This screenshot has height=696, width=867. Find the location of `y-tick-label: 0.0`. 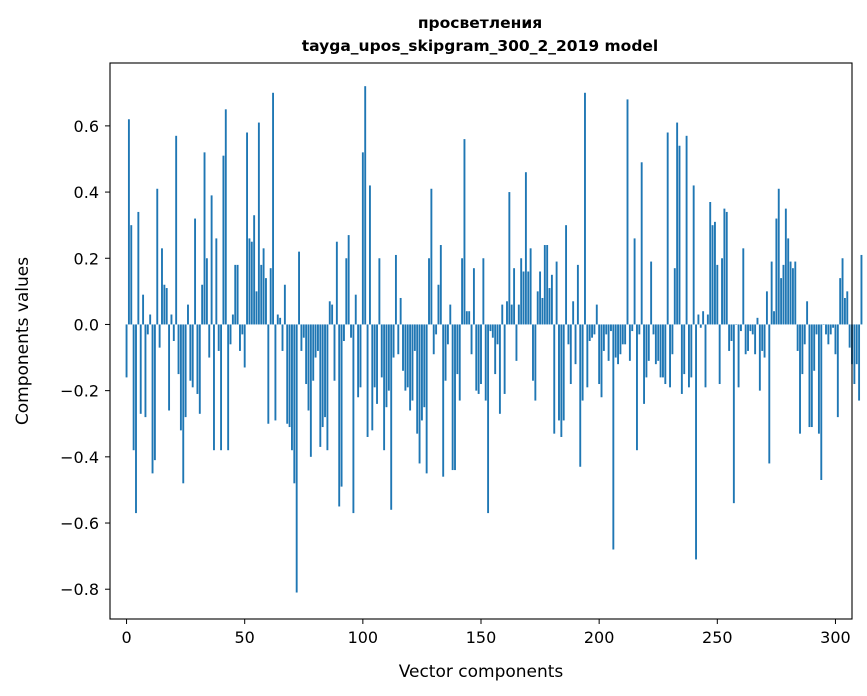

y-tick-label: 0.0 is located at coordinates (86, 324).